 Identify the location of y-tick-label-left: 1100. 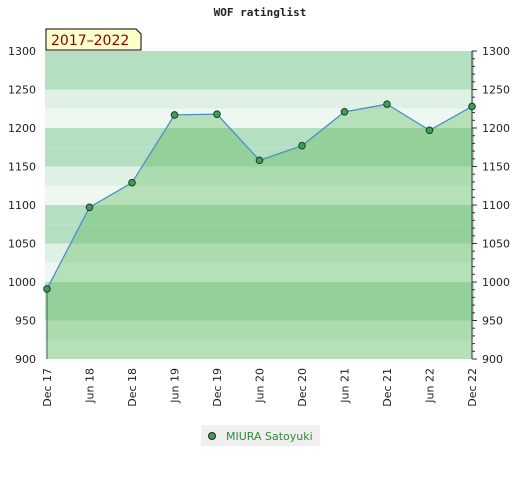
(22, 205).